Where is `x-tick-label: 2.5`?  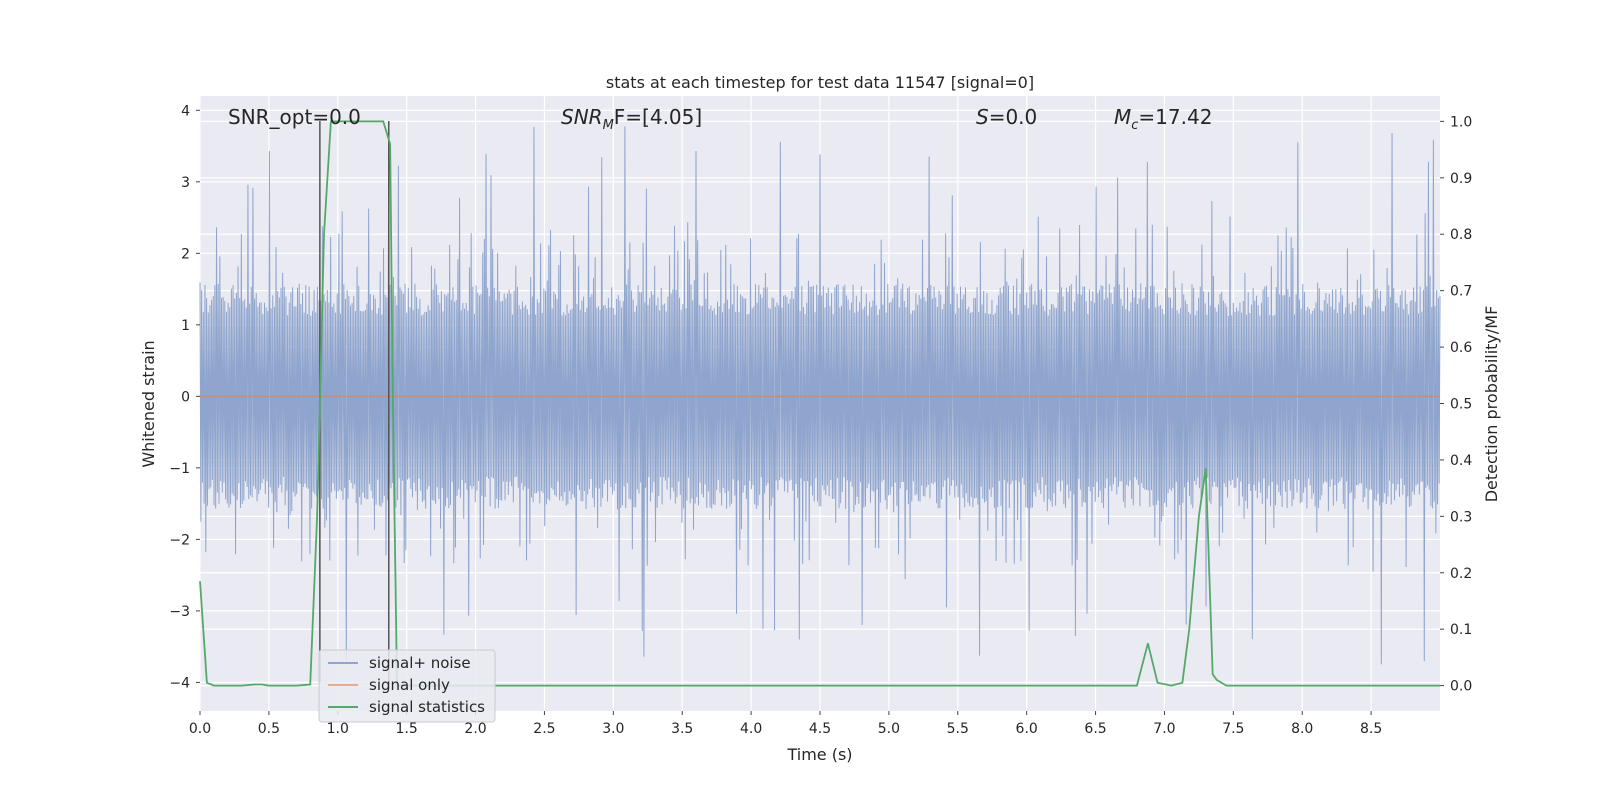 x-tick-label: 2.5 is located at coordinates (544, 729).